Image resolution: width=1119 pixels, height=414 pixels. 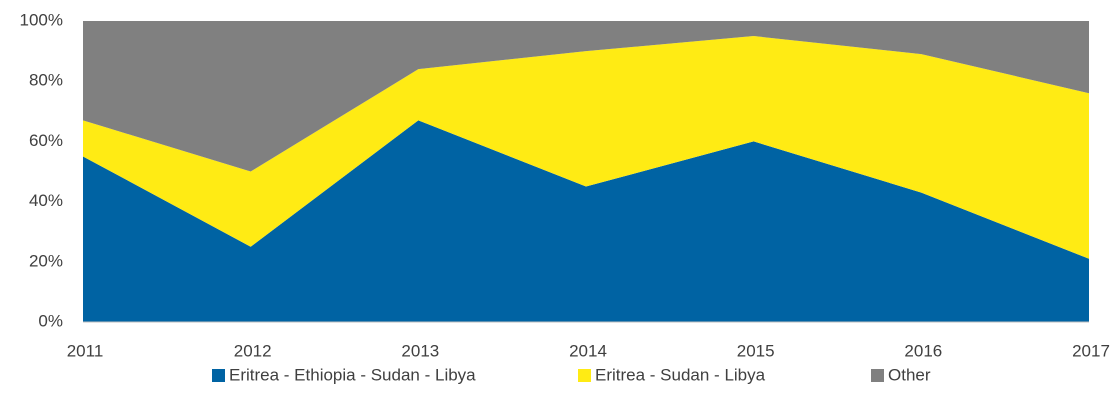 What do you see at coordinates (253, 350) in the screenshot?
I see `x-tick-label: 2012` at bounding box center [253, 350].